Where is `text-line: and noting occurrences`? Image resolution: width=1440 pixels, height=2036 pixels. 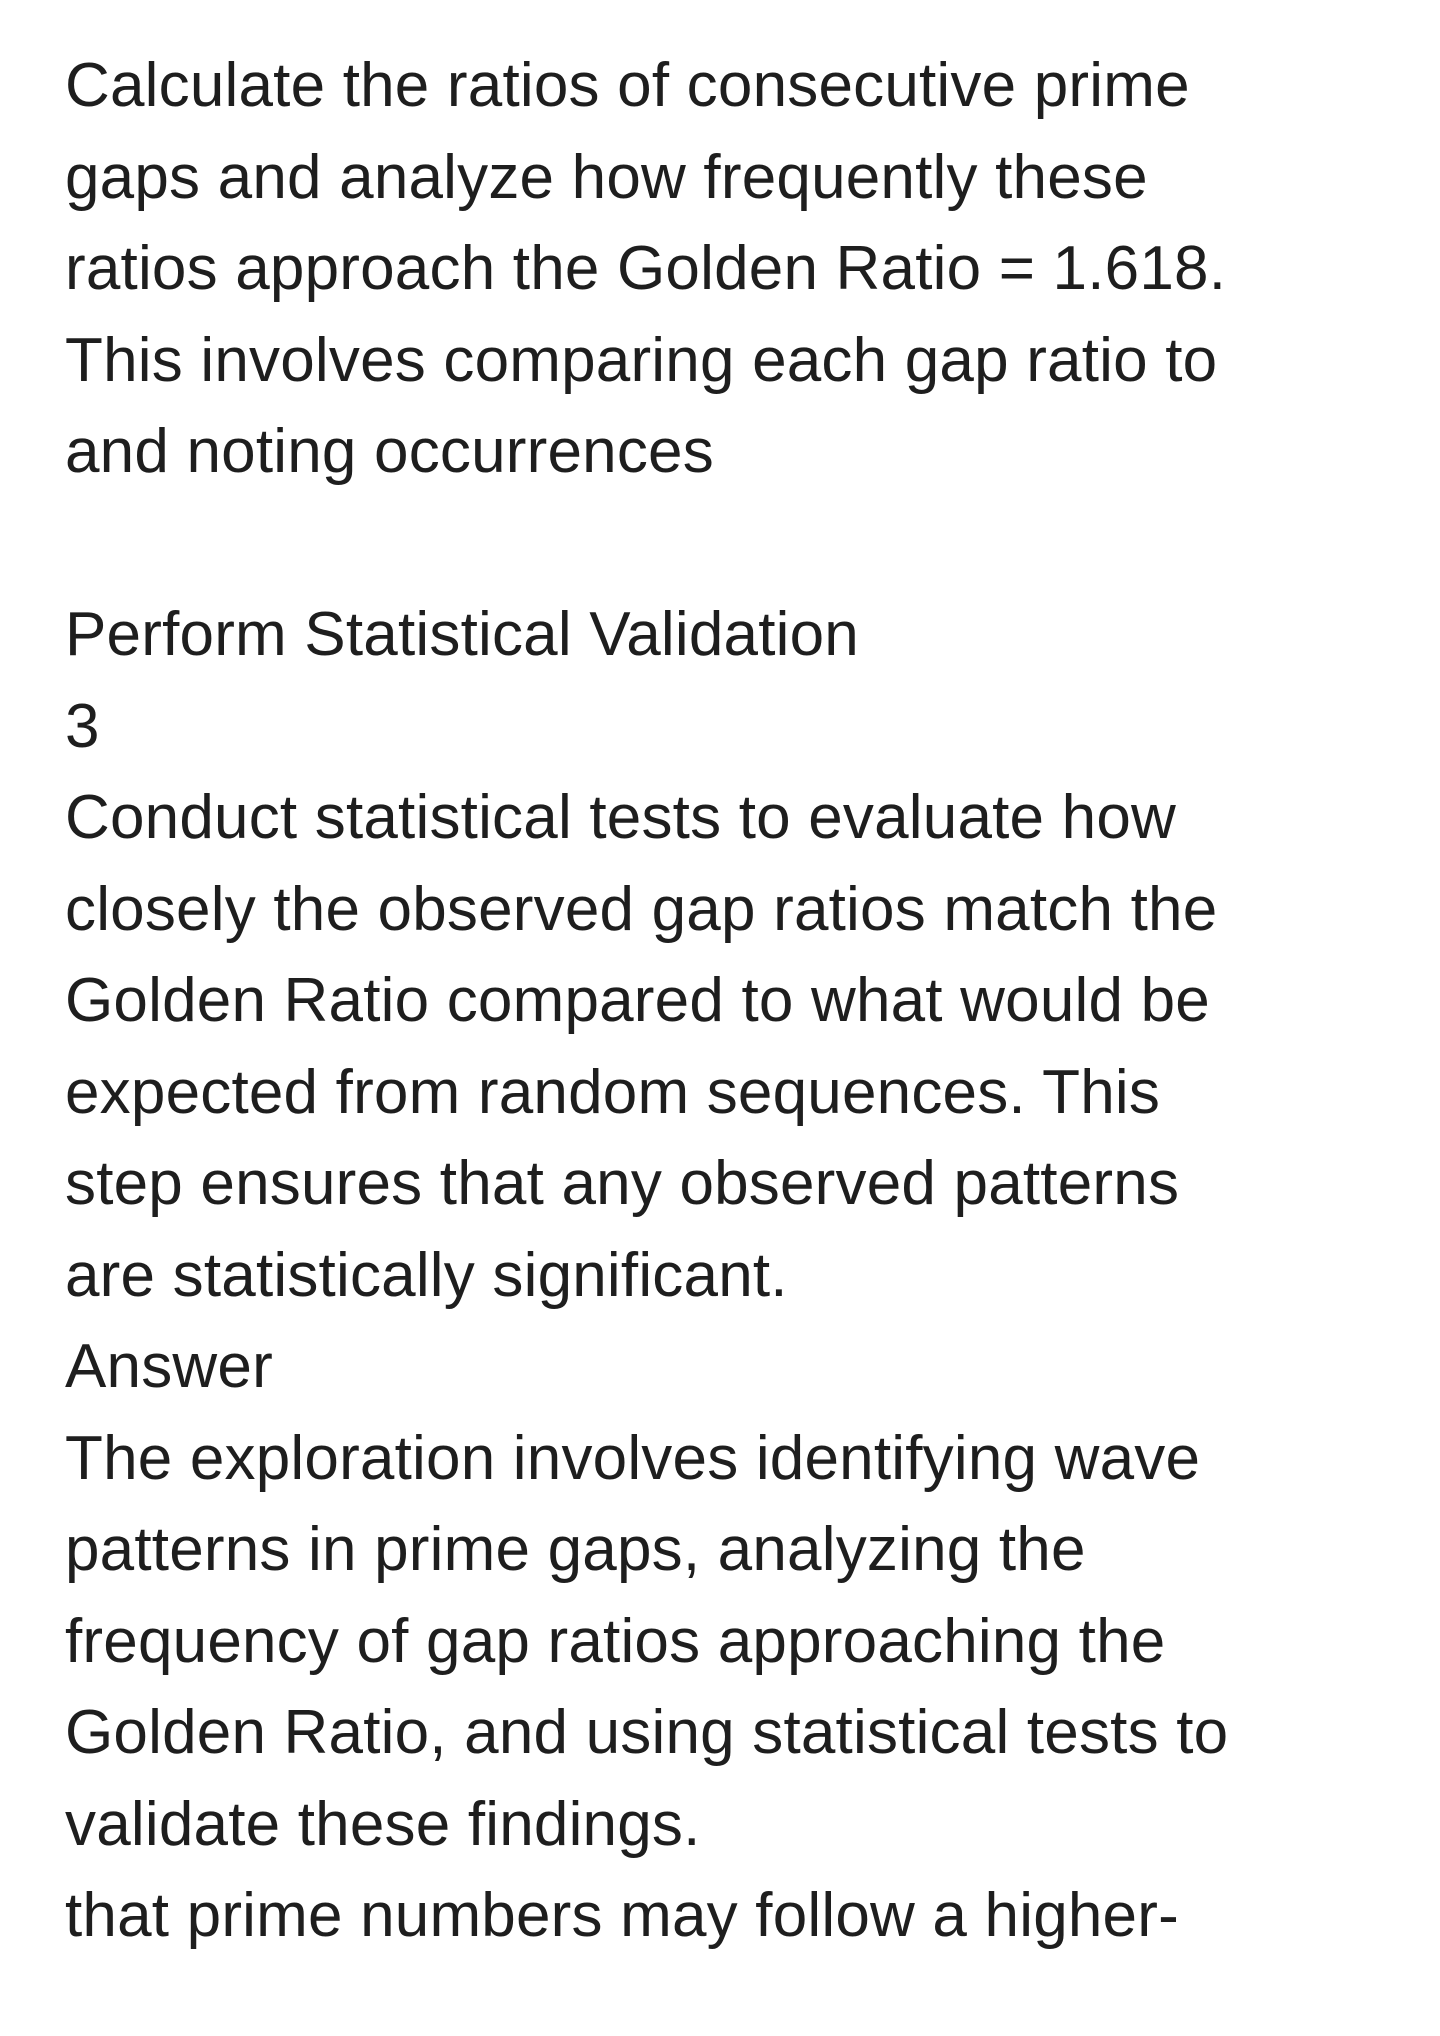
text-line: and noting occurrences is located at coordinates (389, 451).